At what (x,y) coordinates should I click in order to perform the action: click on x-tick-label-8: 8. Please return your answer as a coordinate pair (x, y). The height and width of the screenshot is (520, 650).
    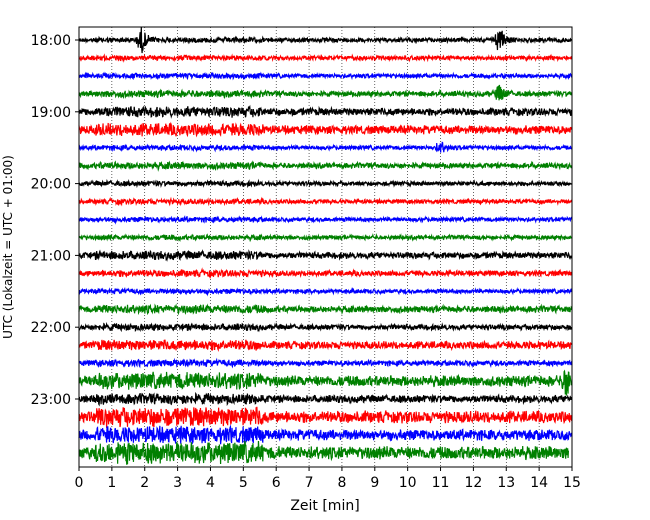
    Looking at the image, I should click on (341, 483).